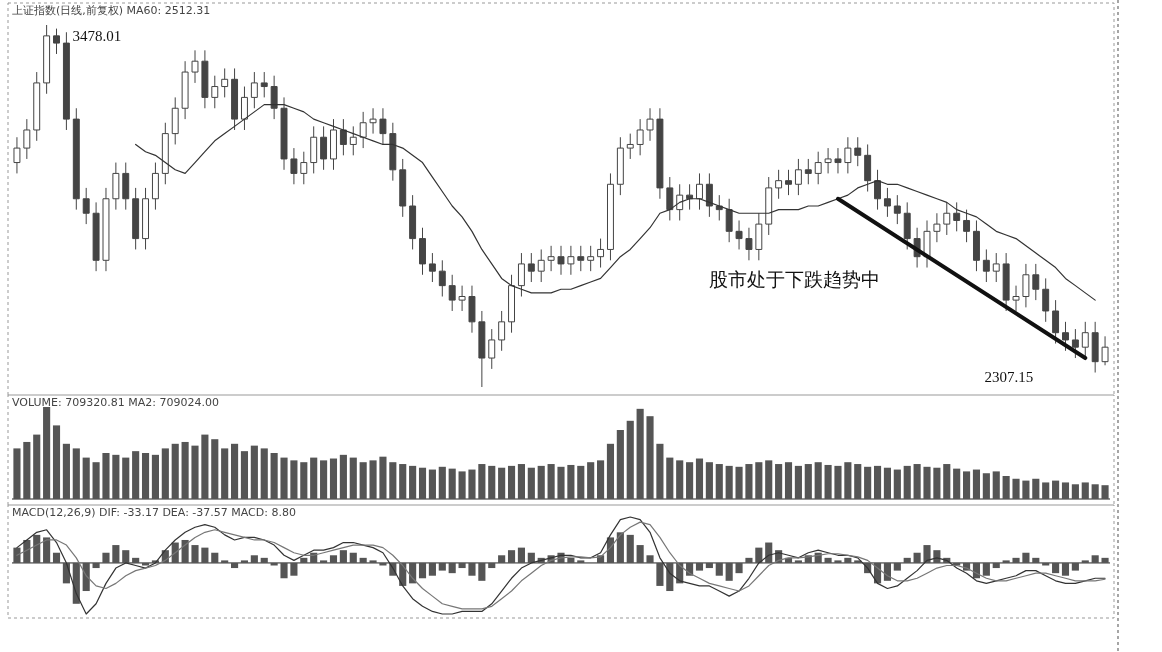 This screenshot has height=652, width=1162. What do you see at coordinates (795, 278) in the screenshot?
I see `annotation: 股市处于下跌趋势中` at bounding box center [795, 278].